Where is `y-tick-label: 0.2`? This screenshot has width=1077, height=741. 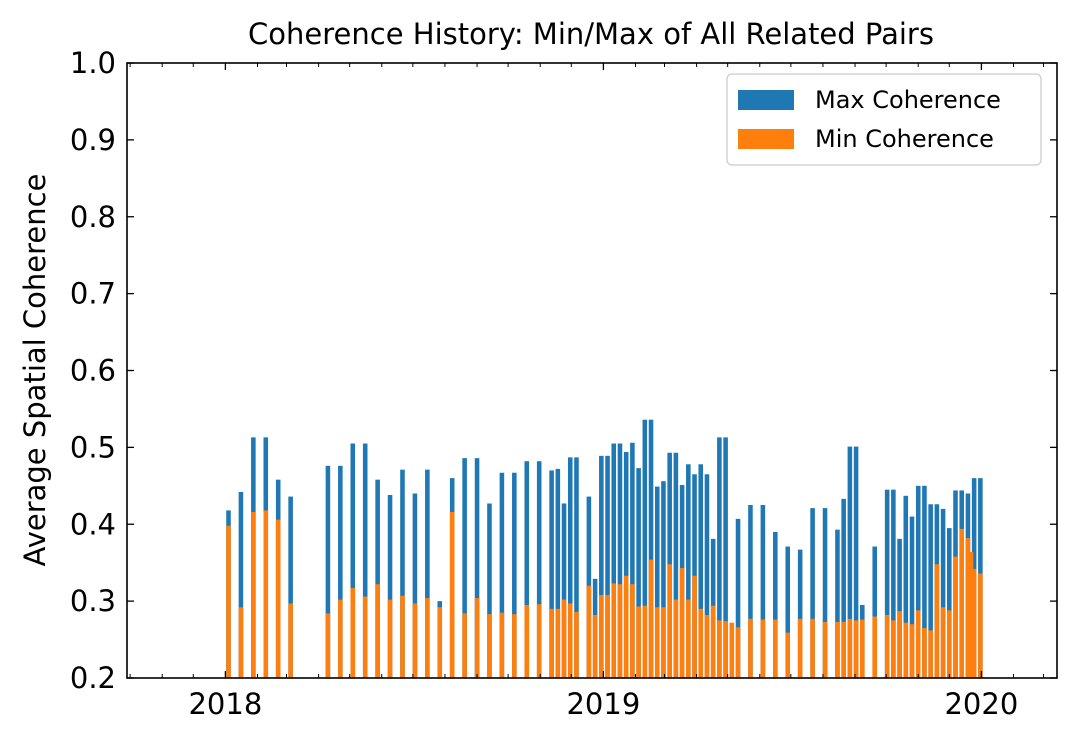 y-tick-label: 0.2 is located at coordinates (93, 678).